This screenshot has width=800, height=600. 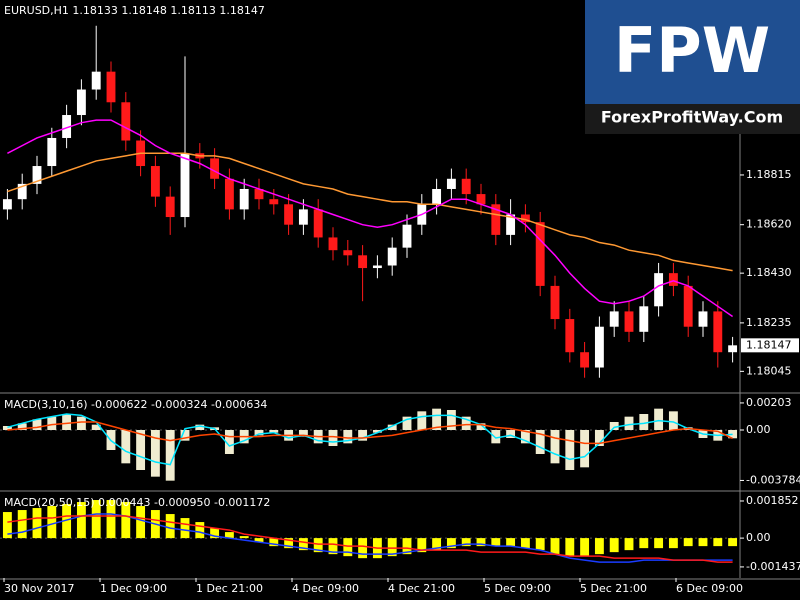 What do you see at coordinates (769, 174) in the screenshot?
I see `y-tick-label: 1.18815` at bounding box center [769, 174].